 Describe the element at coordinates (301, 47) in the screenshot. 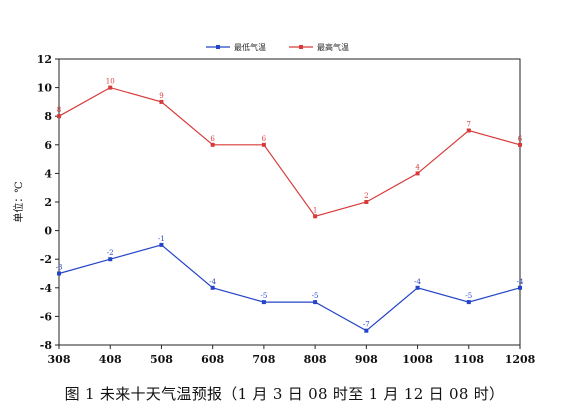

I see `legend-marker-max-temp` at that location.